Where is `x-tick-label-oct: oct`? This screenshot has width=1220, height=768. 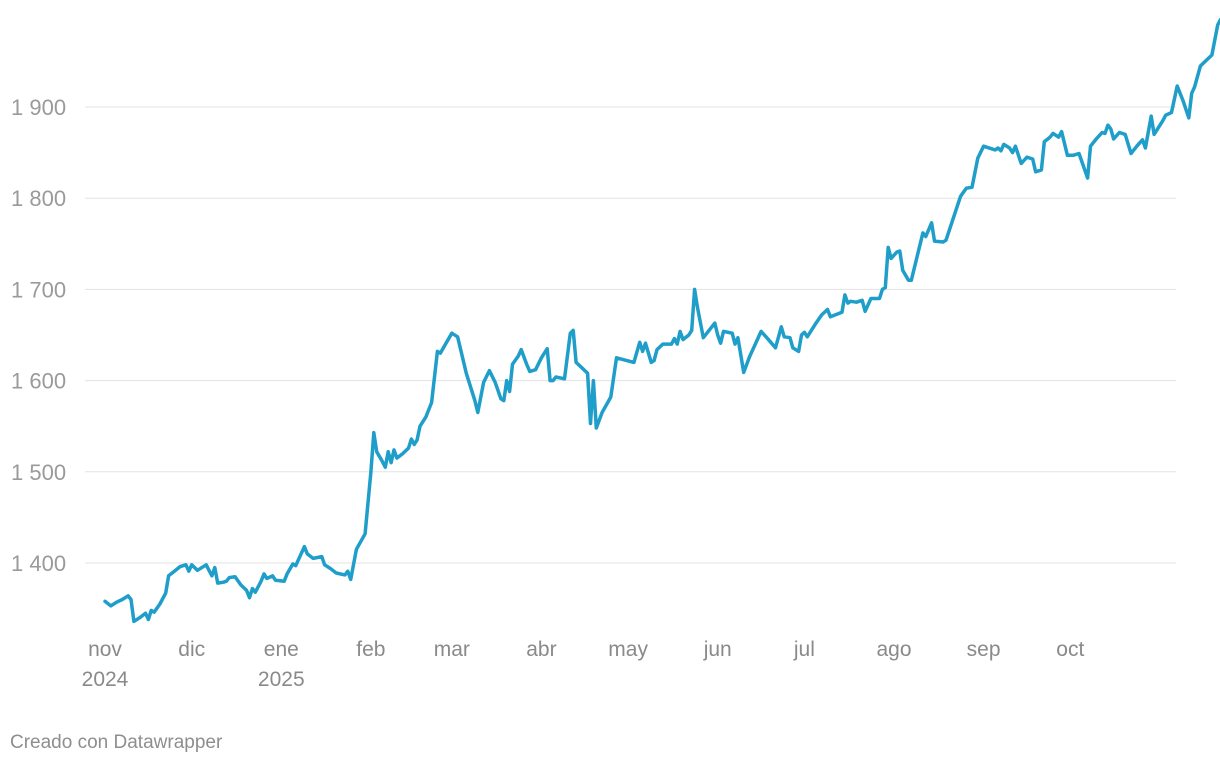 x-tick-label-oct: oct is located at coordinates (1070, 649).